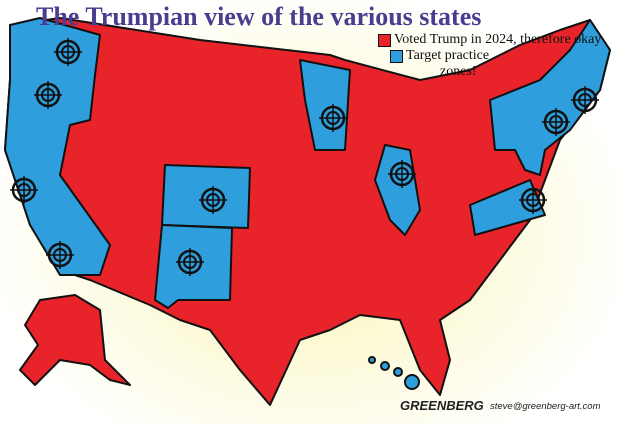 The width and height of the screenshot is (620, 424). I want to click on artist-email: steve@greenberg-art.com, so click(545, 406).